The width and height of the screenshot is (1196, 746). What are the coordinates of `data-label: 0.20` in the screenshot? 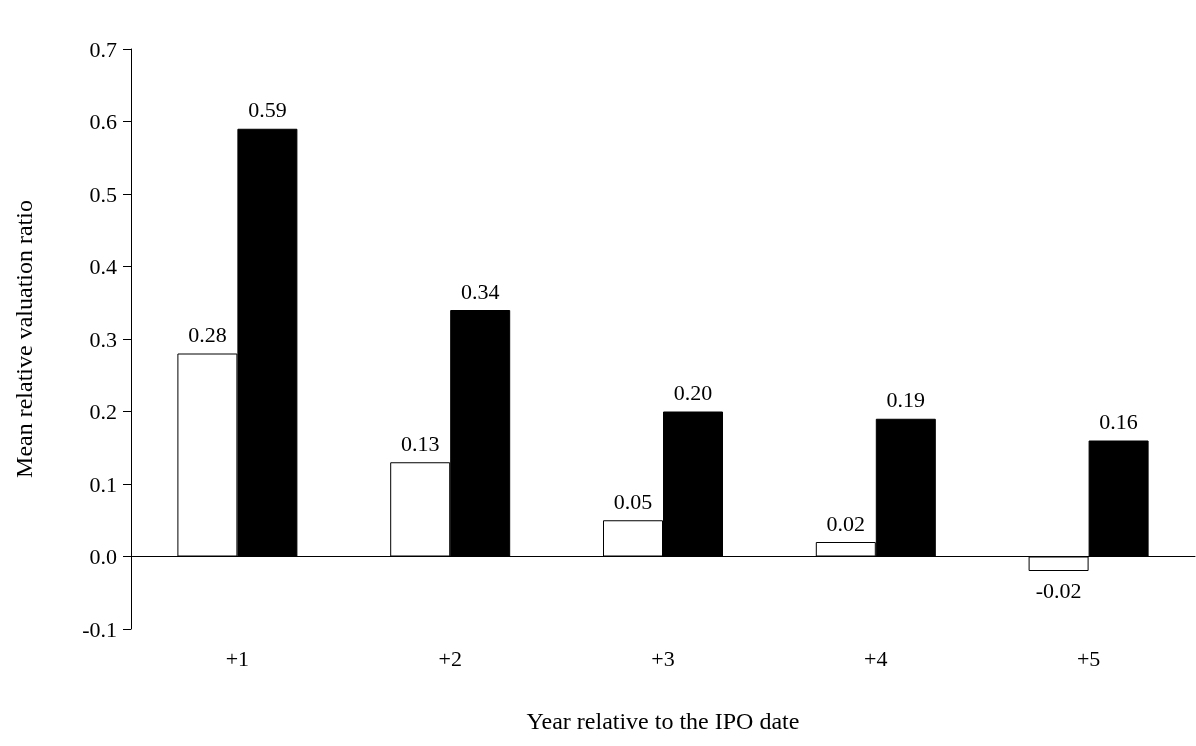 It's located at (693, 392).